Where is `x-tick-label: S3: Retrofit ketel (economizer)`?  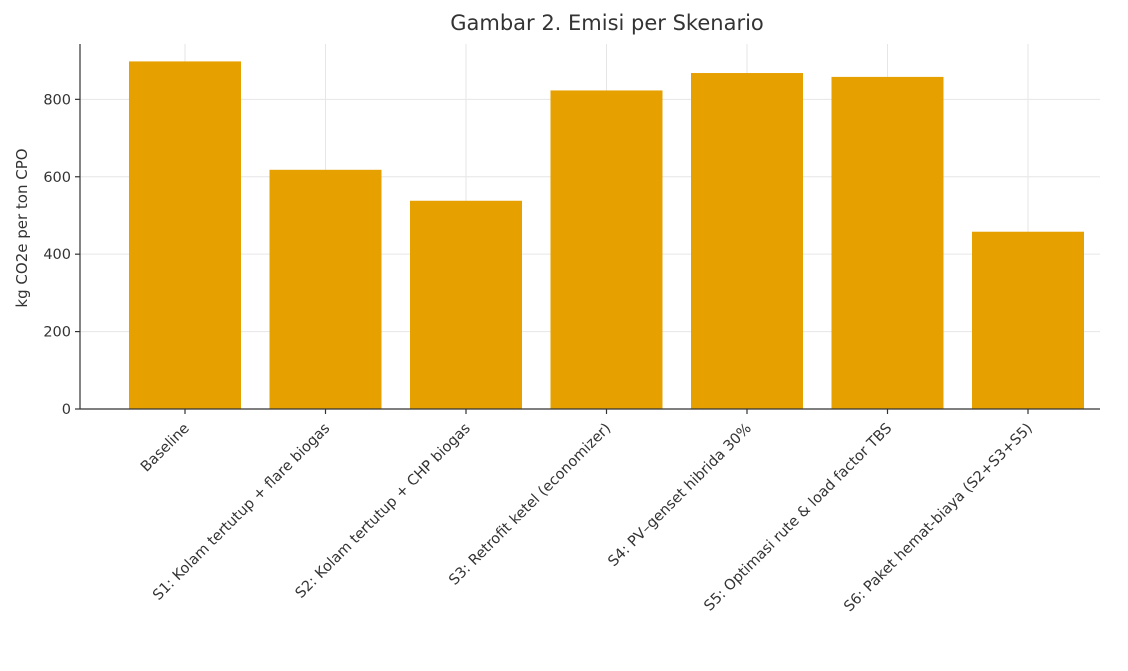
x-tick-label: S3: Retrofit ketel (economizer) is located at coordinates (530, 505).